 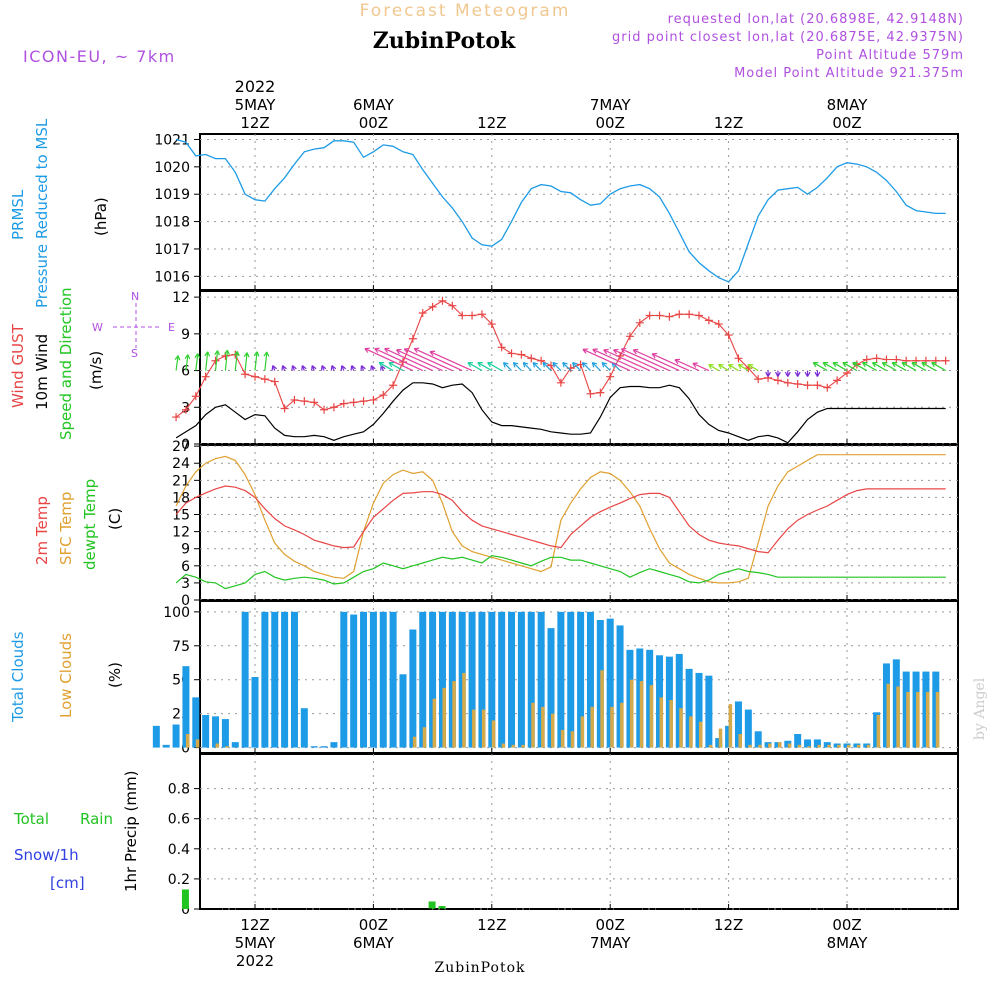 I want to click on clouds-ytick-label: 0, so click(x=185, y=749).